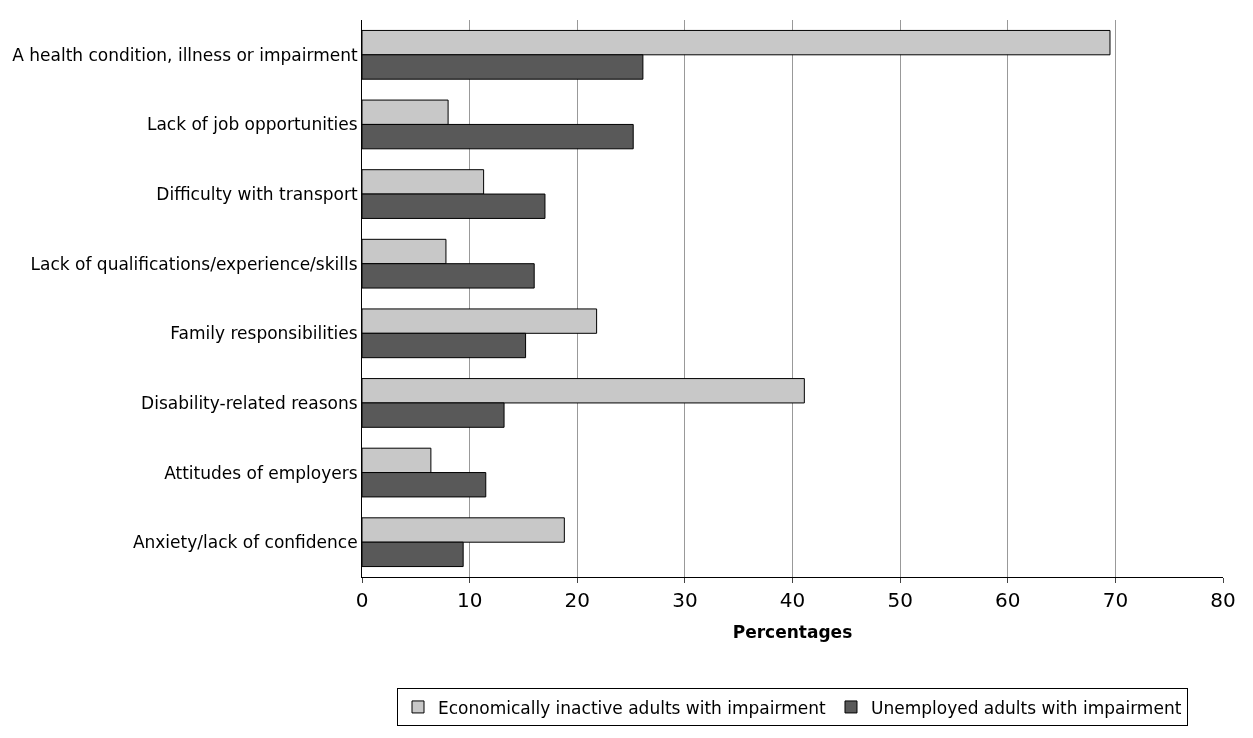  I want to click on x-tick-label: 0, so click(362, 600).